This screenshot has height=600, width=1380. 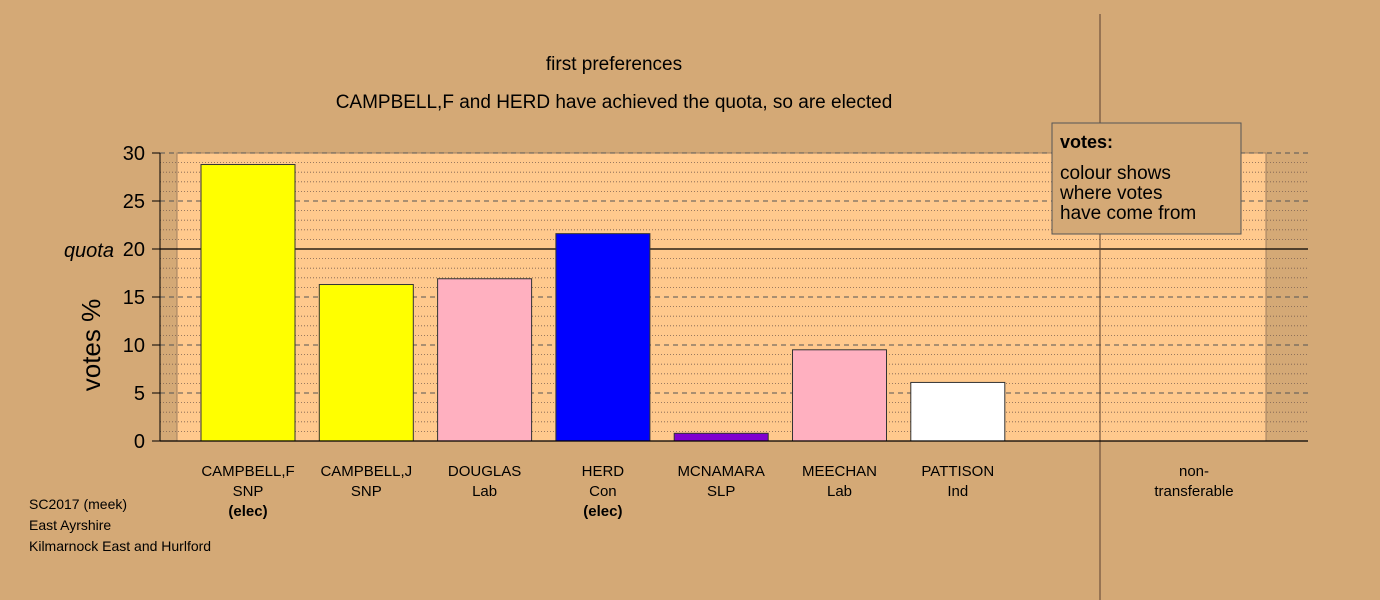 What do you see at coordinates (89, 251) in the screenshot?
I see `quota-label: quota` at bounding box center [89, 251].